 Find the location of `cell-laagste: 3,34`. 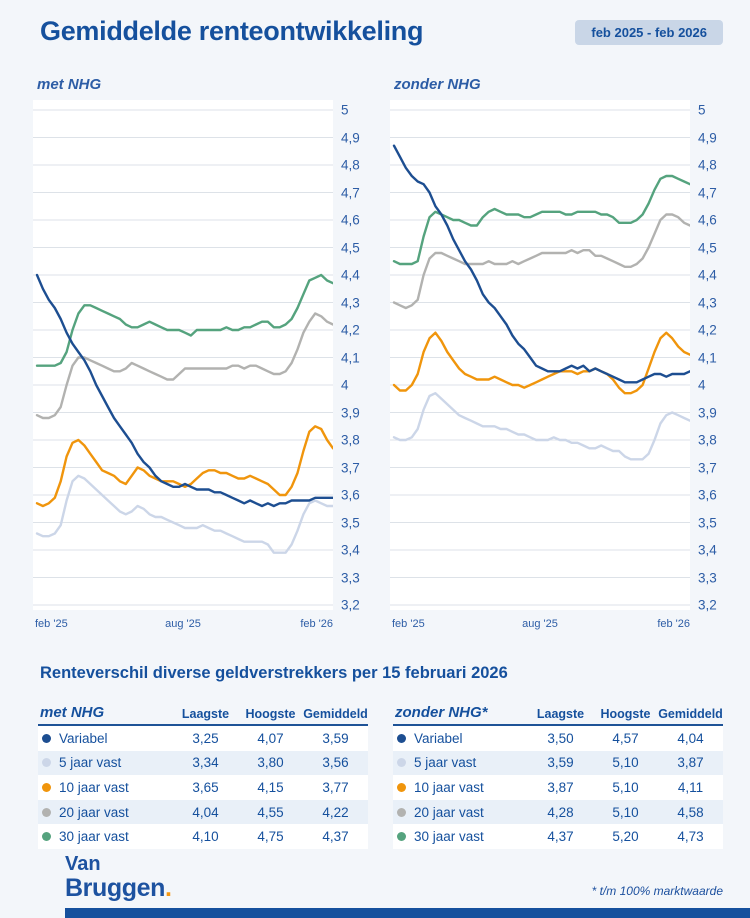

cell-laagste: 3,34 is located at coordinates (205, 763).